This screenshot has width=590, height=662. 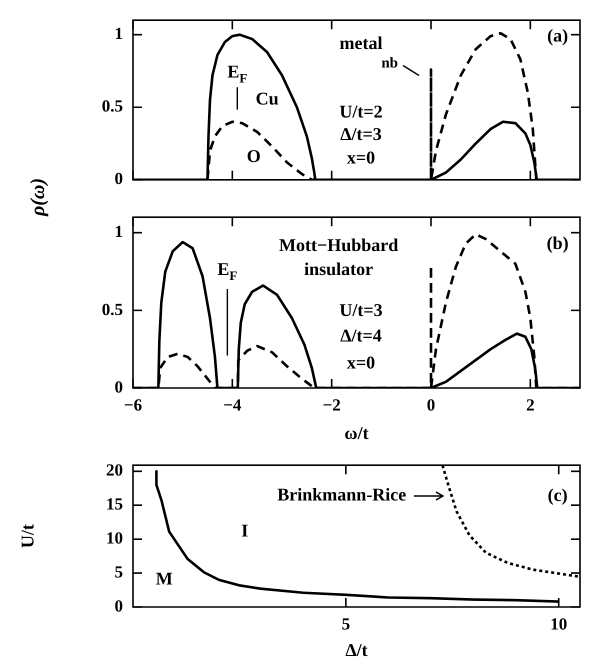 What do you see at coordinates (244, 530) in the screenshot?
I see `annotation: I` at bounding box center [244, 530].